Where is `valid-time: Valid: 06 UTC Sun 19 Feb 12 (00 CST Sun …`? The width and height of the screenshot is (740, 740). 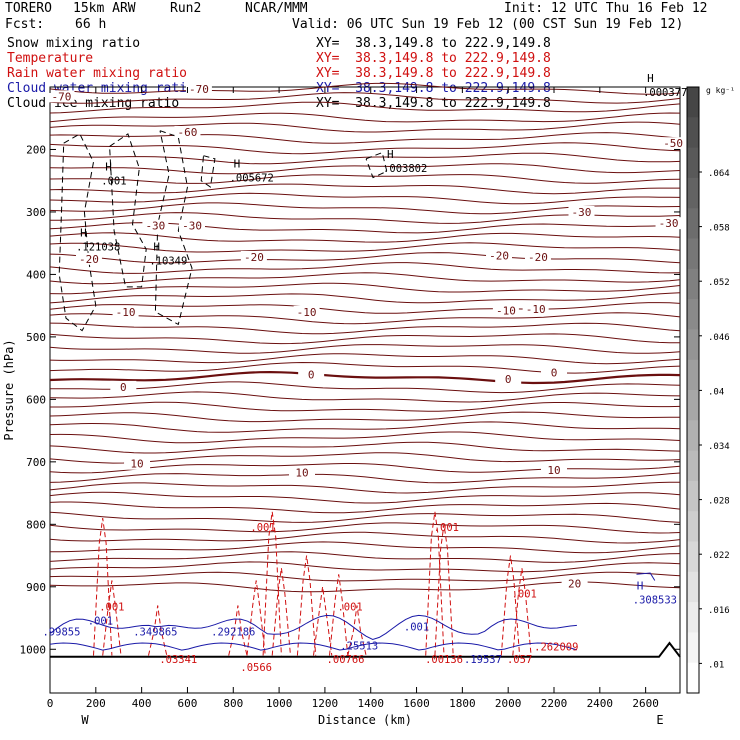
valid-time: Valid: 06 UTC Sun 19 Feb 12 (00 CST Sun … is located at coordinates (488, 24).